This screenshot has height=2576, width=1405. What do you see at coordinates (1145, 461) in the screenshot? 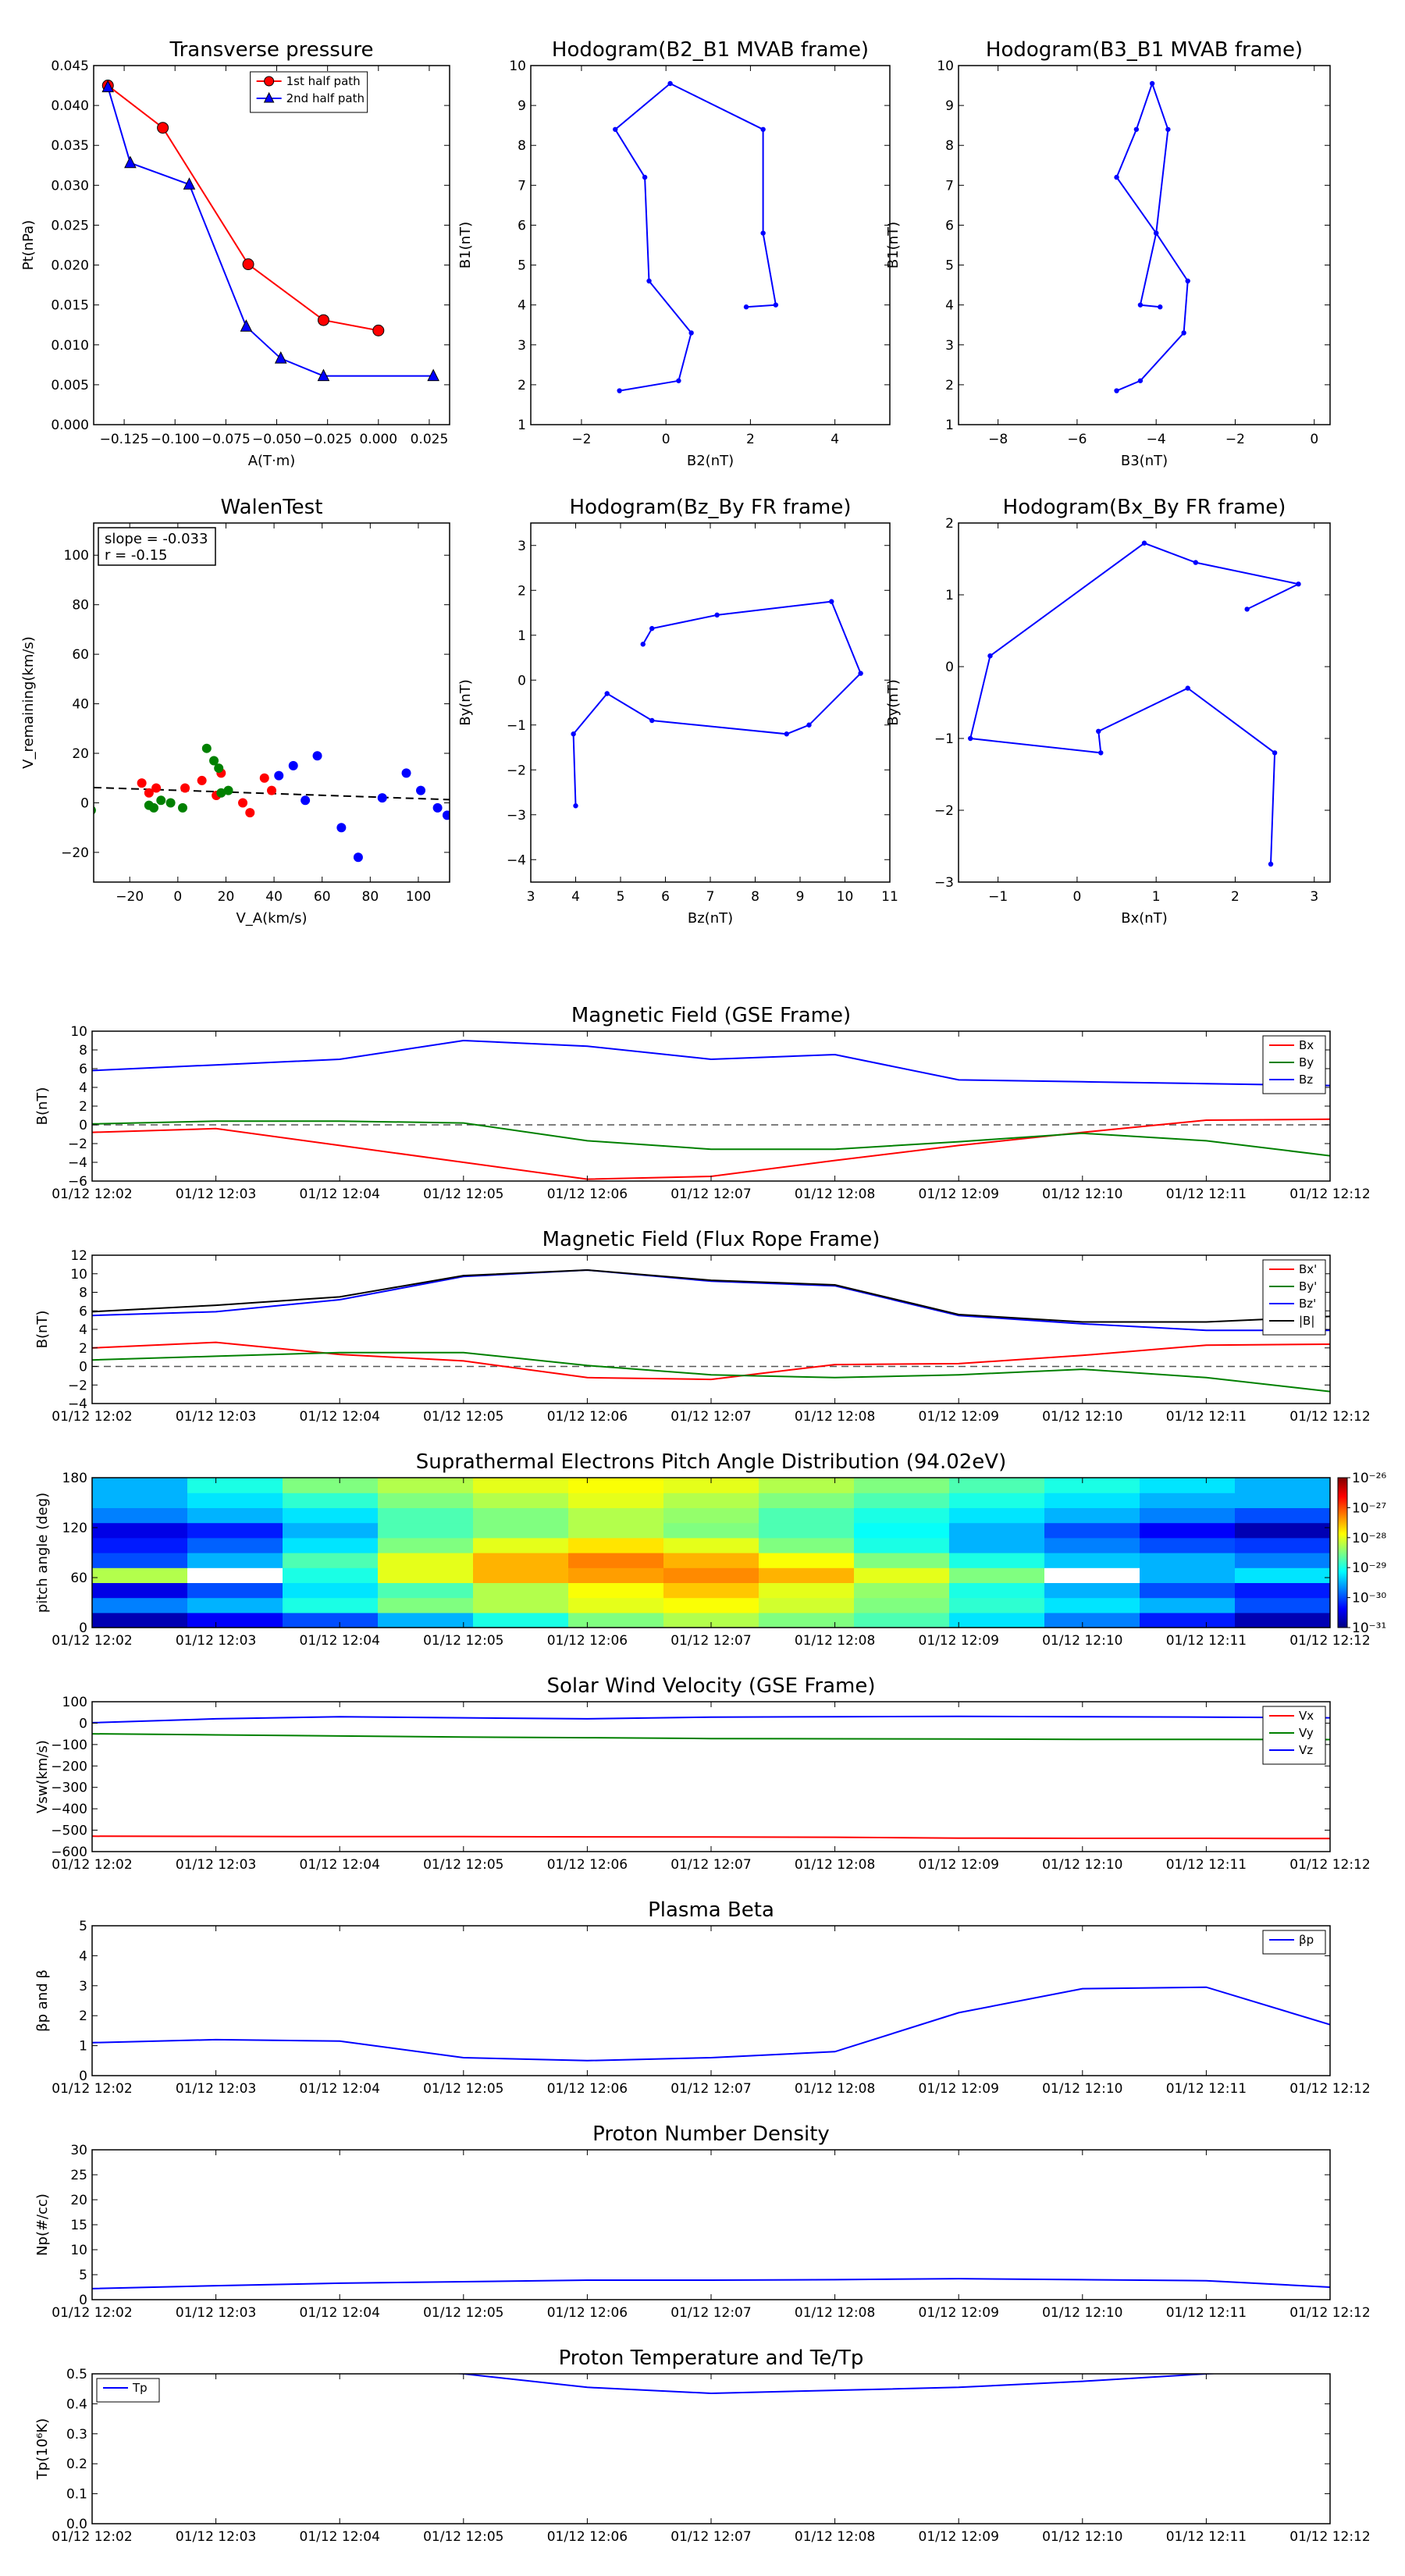
I see `x-axis-label: B3(nT)` at bounding box center [1145, 461].